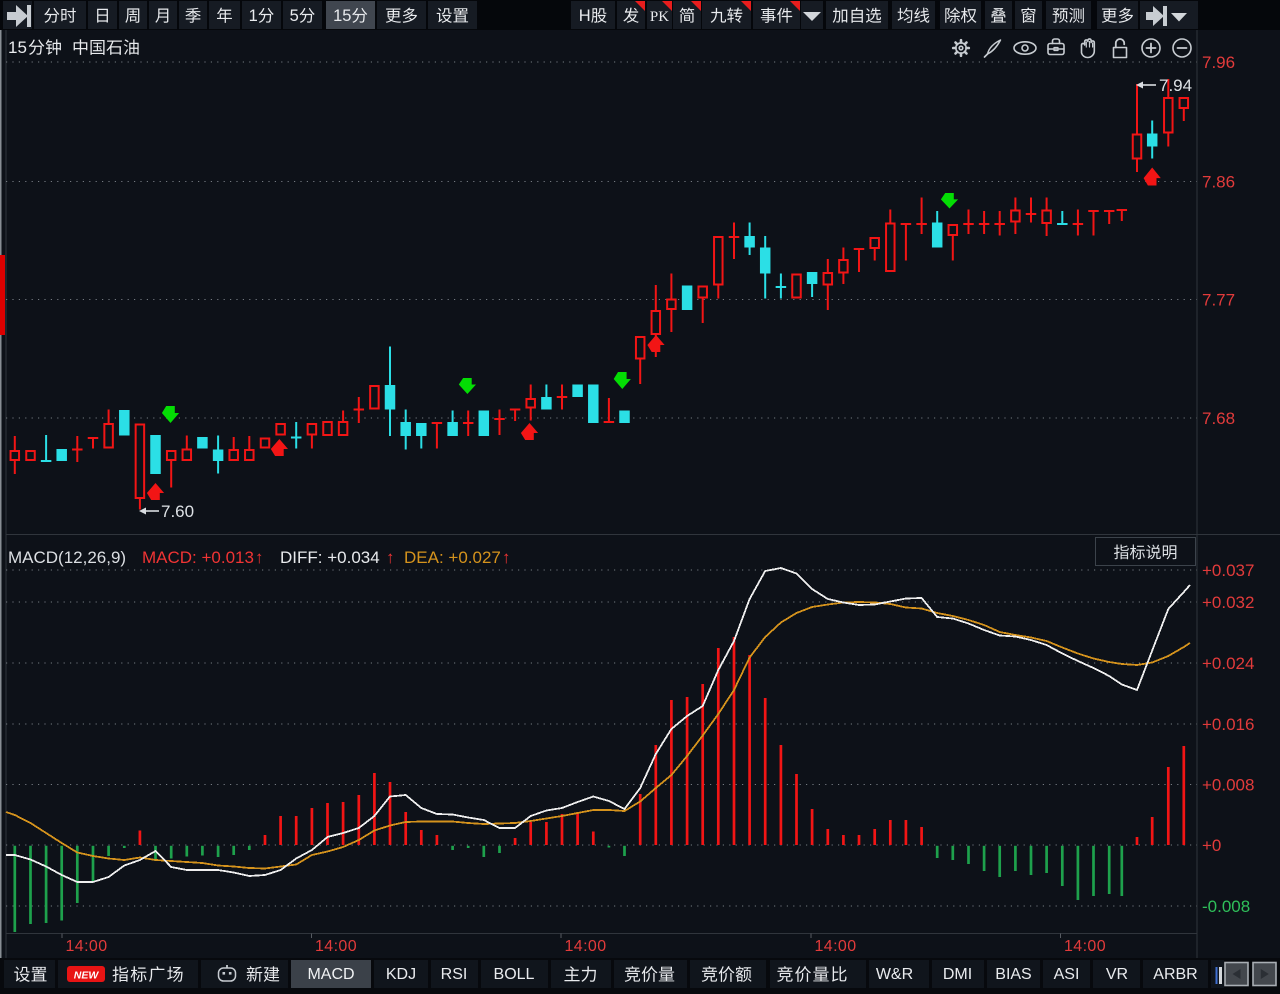 The height and width of the screenshot is (994, 1280). Describe the element at coordinates (1013, 974) in the screenshot. I see `svg-text: BIAS` at that location.